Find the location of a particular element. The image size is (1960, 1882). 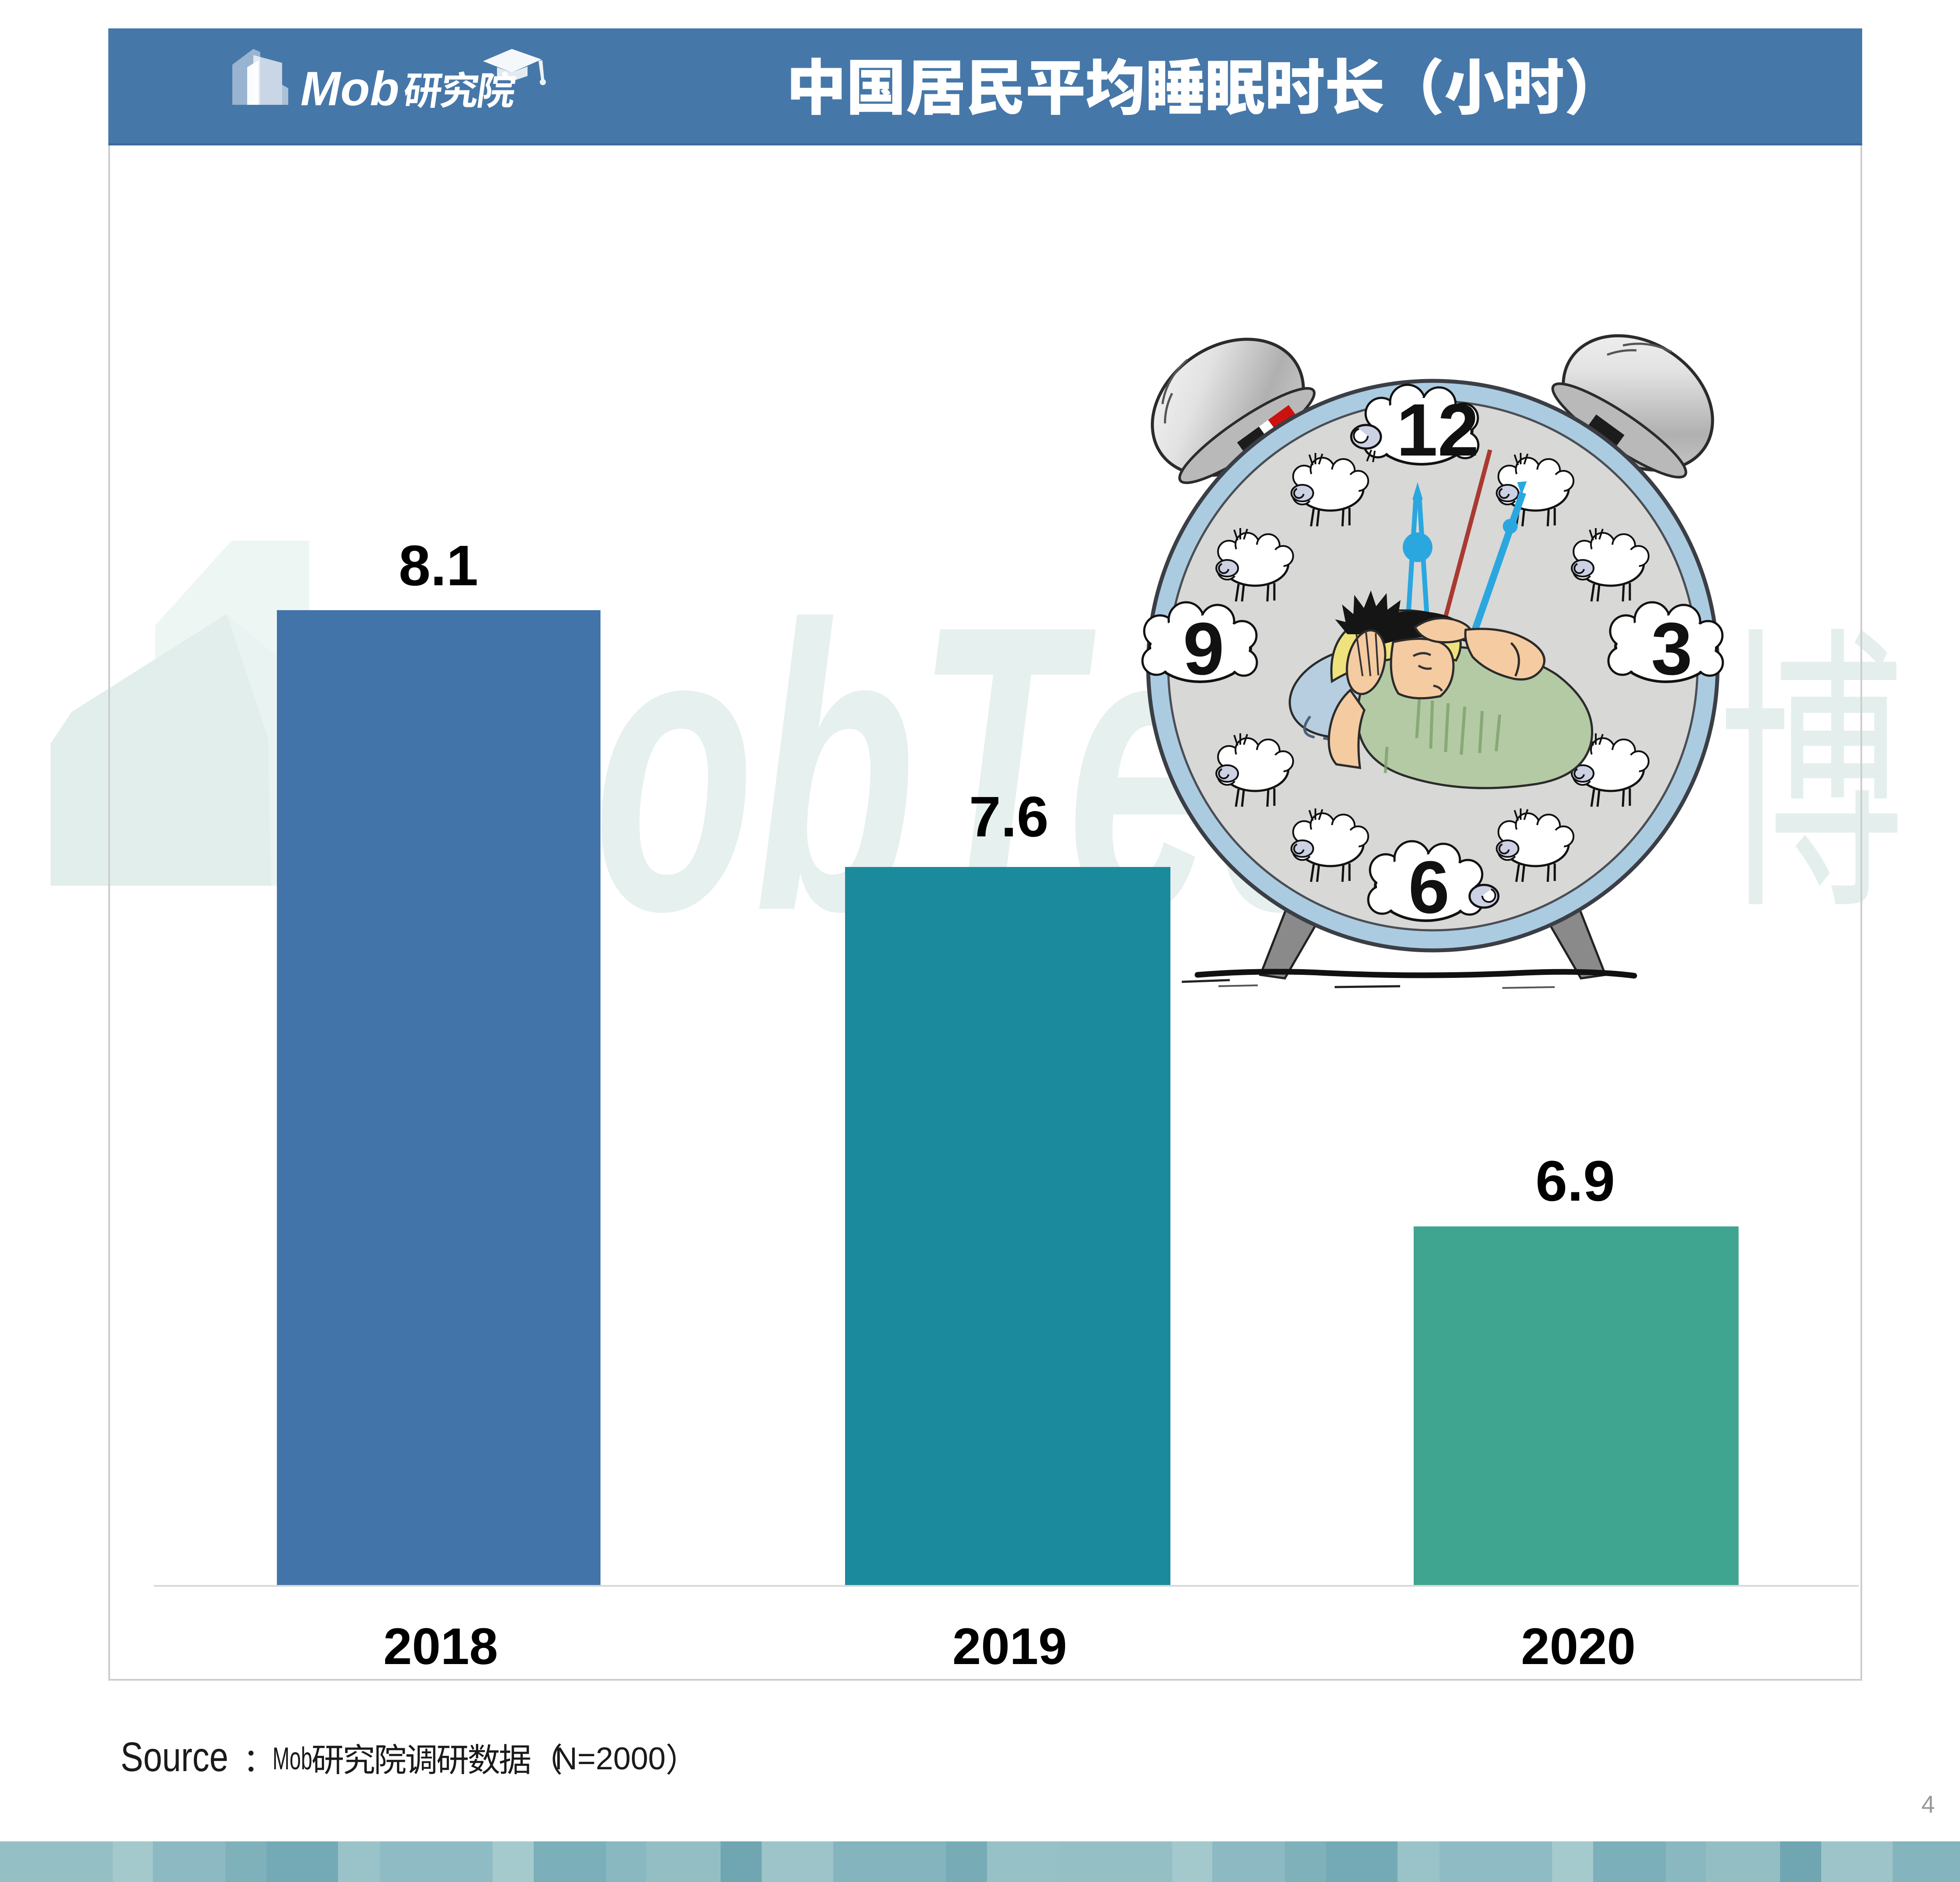

svg-text: 6 is located at coordinates (1429, 887).